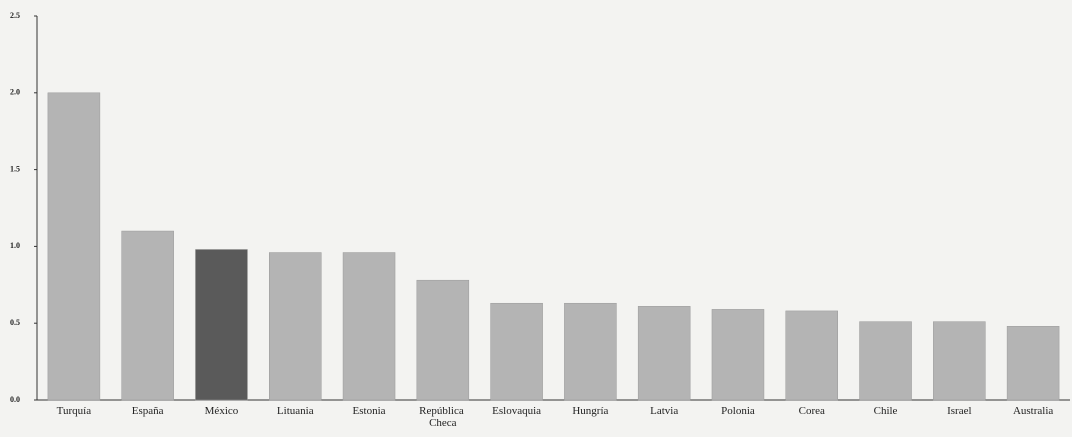  What do you see at coordinates (369, 411) in the screenshot?
I see `x-tick-label: Estonia` at bounding box center [369, 411].